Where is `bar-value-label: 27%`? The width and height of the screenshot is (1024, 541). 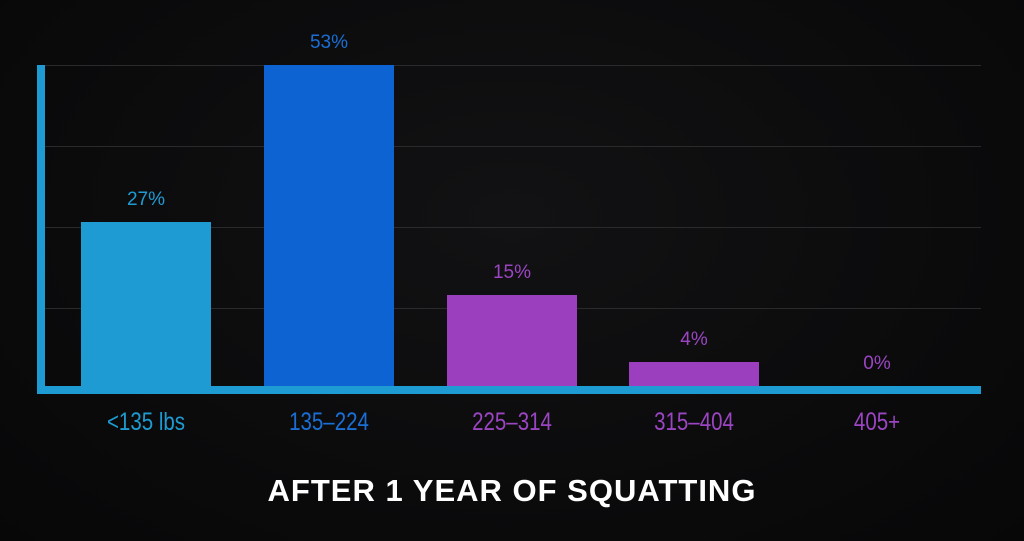 bar-value-label: 27% is located at coordinates (146, 199).